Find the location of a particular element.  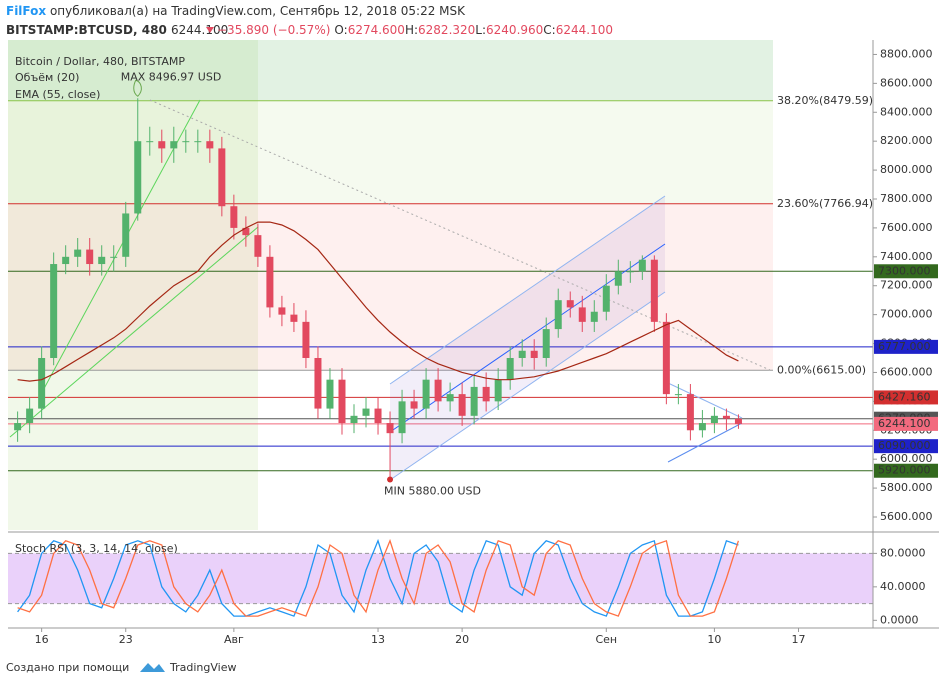

ohlc-key: H: is located at coordinates (411, 30).